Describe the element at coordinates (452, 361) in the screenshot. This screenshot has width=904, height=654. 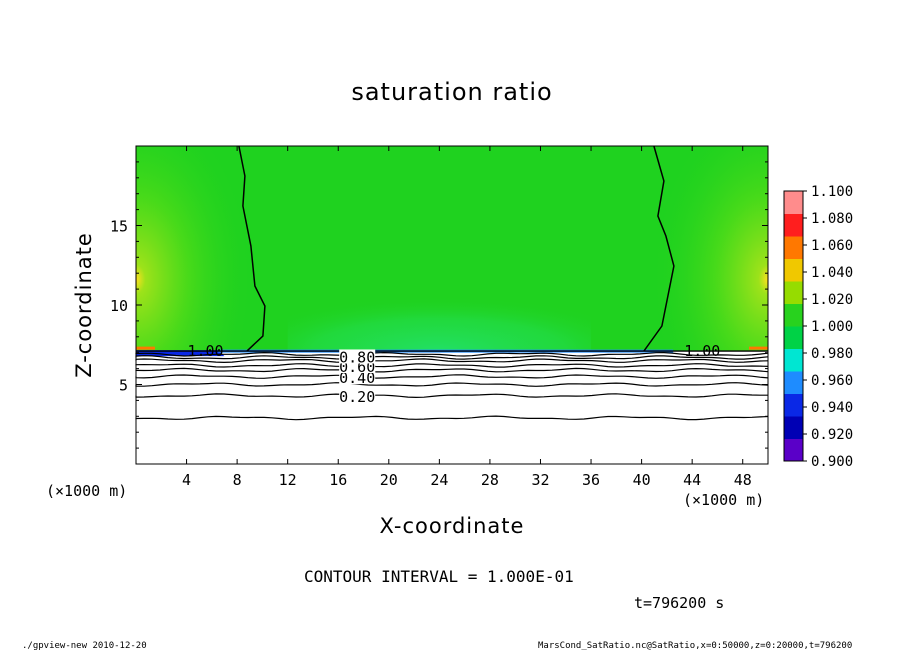
I see `contour-line-0.7` at that location.